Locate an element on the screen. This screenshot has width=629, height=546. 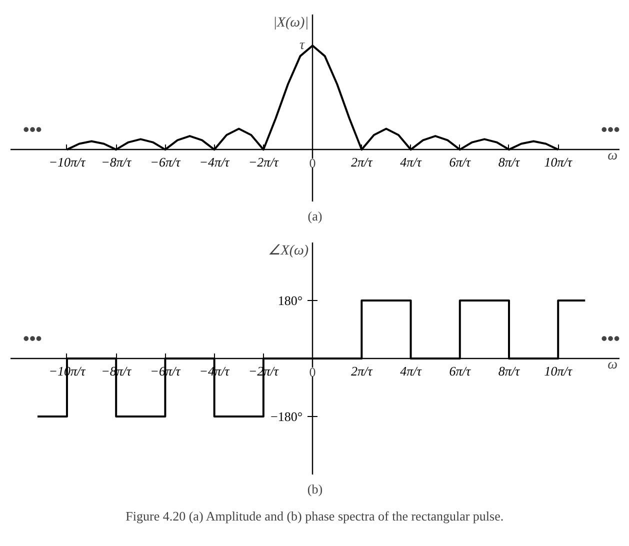
y-tick-label: 180° is located at coordinates (290, 300).